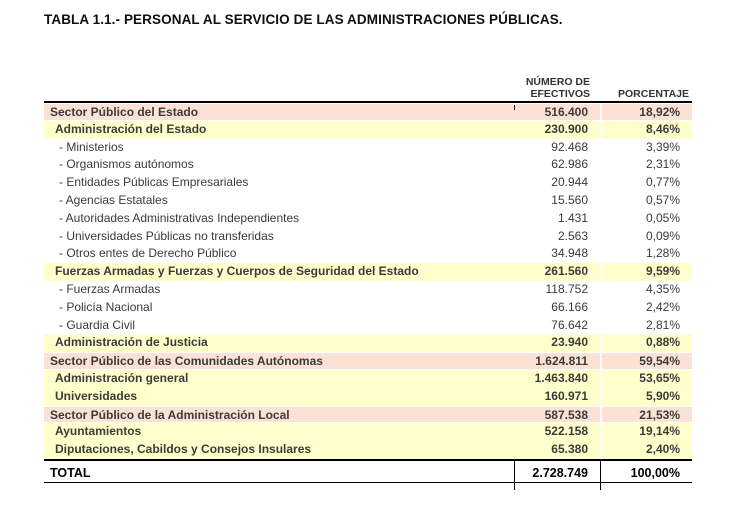  What do you see at coordinates (113, 199) in the screenshot?
I see `row-label: - Agencias Estatales` at bounding box center [113, 199].